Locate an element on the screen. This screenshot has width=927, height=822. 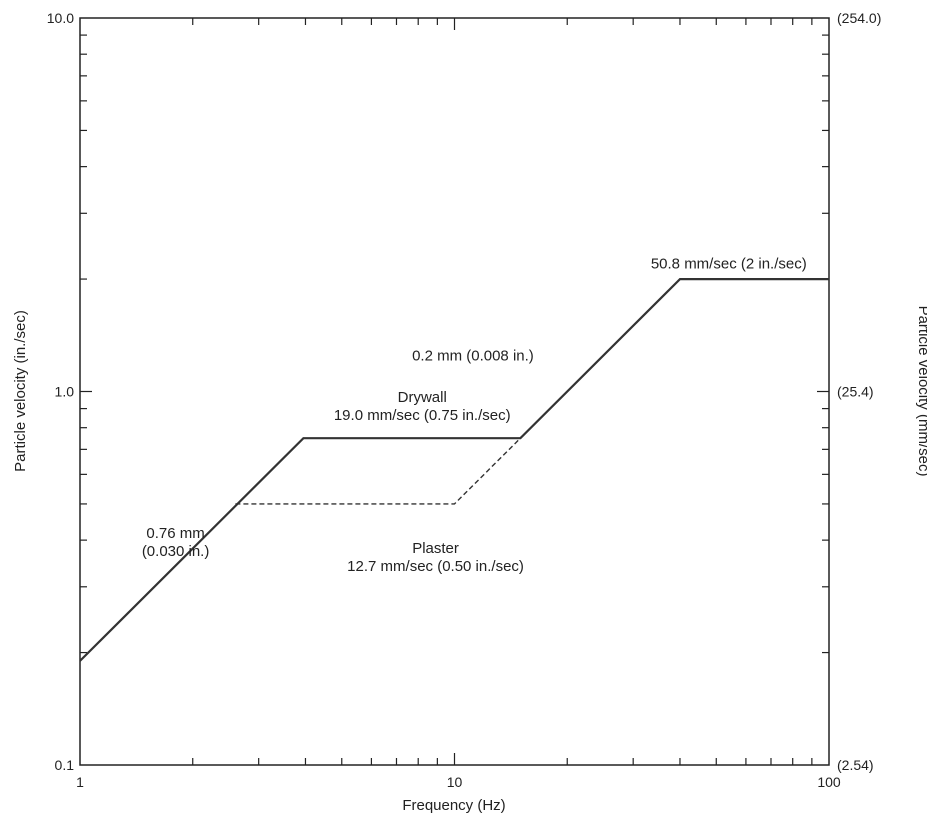
annotation-label: 12.7 mm/sec (0.50 in./sec) is located at coordinates (435, 566).